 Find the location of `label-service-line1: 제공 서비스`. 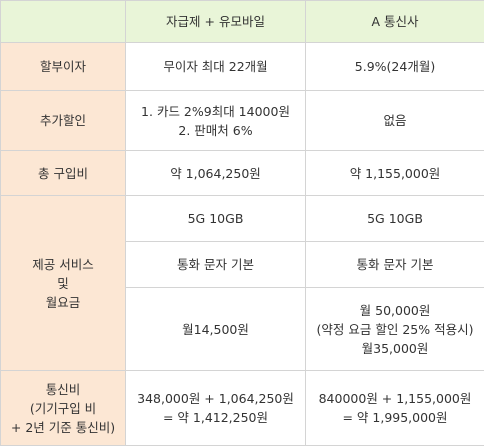

label-service-line1: 제공 서비스 is located at coordinates (63, 264).